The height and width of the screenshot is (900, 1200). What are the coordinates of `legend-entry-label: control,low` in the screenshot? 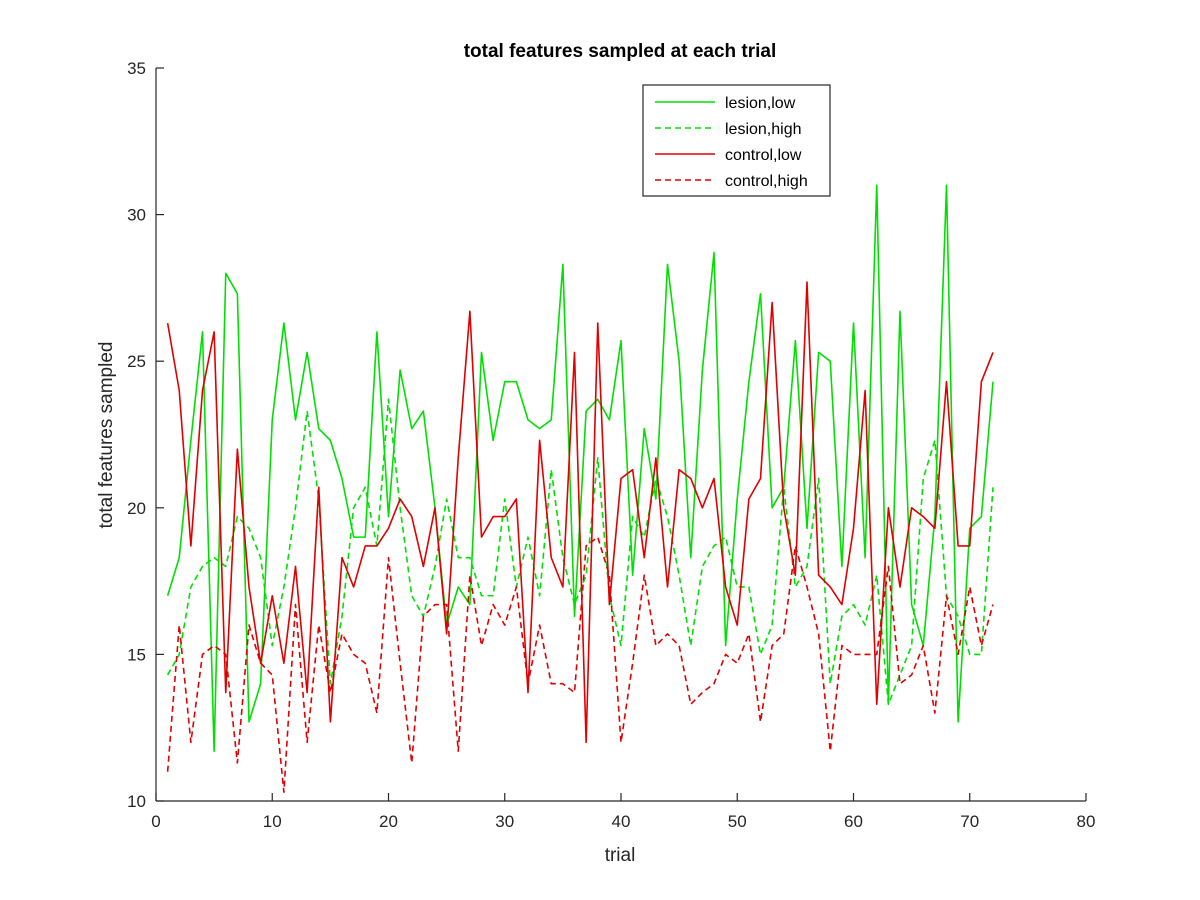 It's located at (763, 155).